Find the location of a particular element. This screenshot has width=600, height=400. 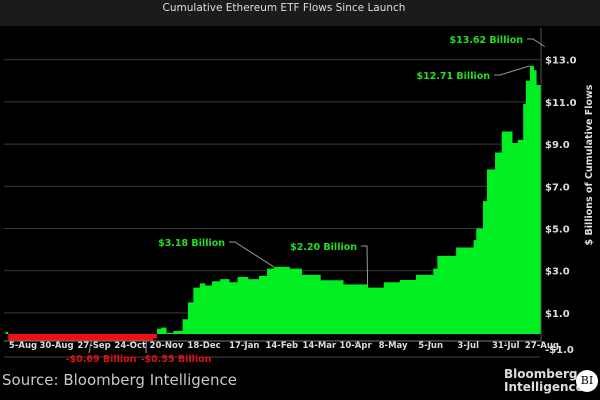

y-tick-label: $11.0 is located at coordinates (561, 103).